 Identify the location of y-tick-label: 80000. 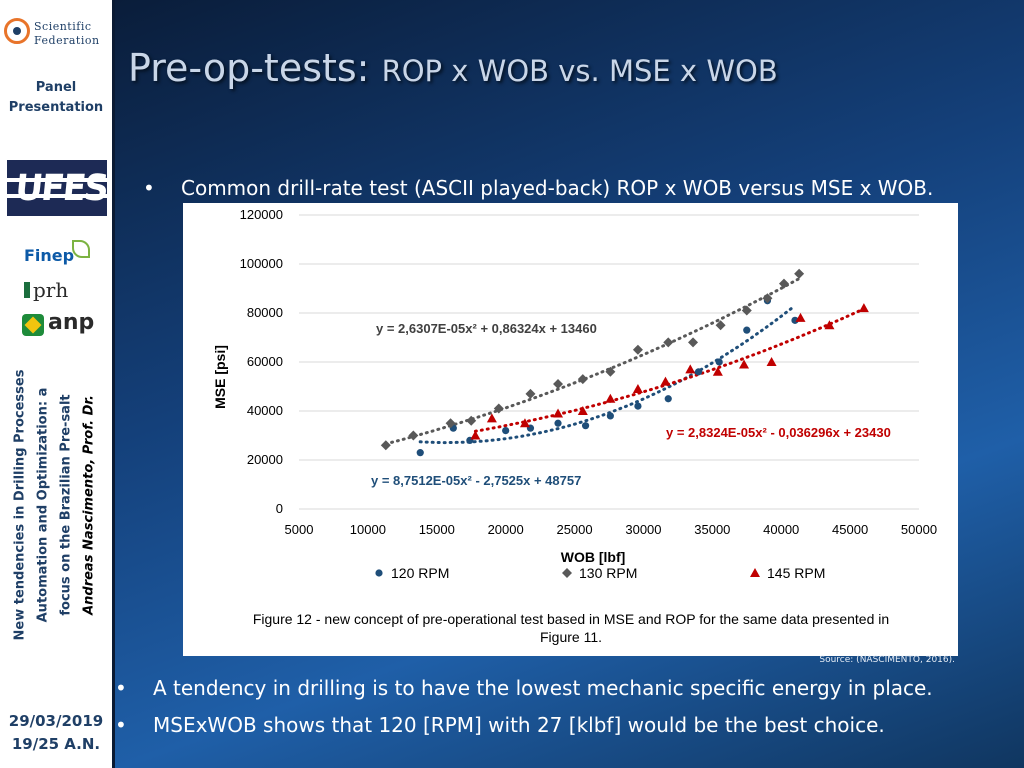
(265, 312).